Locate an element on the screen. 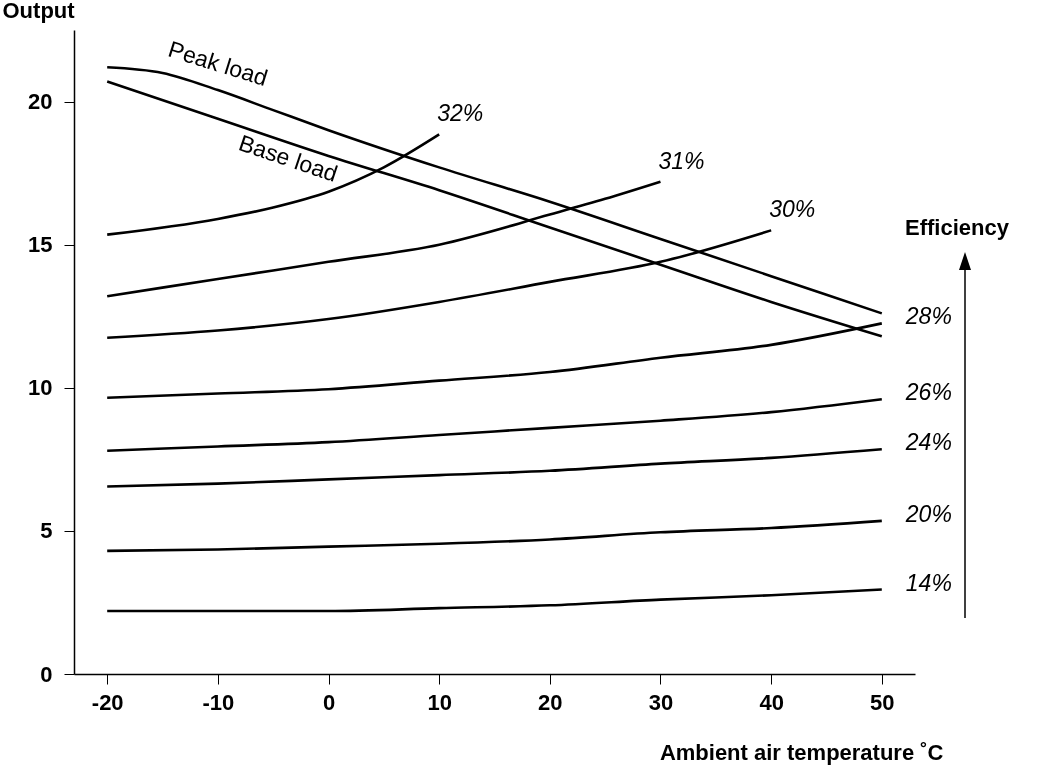 Image resolution: width=1046 pixels, height=775 pixels. y-tick-label: 0 is located at coordinates (46, 674).